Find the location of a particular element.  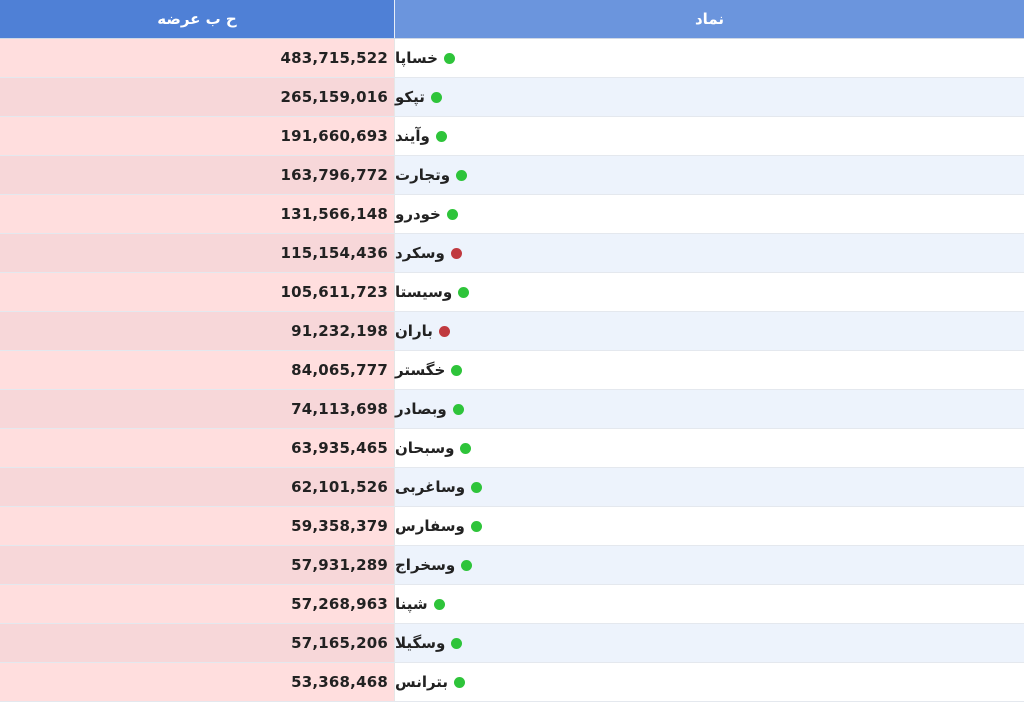

symbol-wrapper: وتجارت is located at coordinates (431, 175).